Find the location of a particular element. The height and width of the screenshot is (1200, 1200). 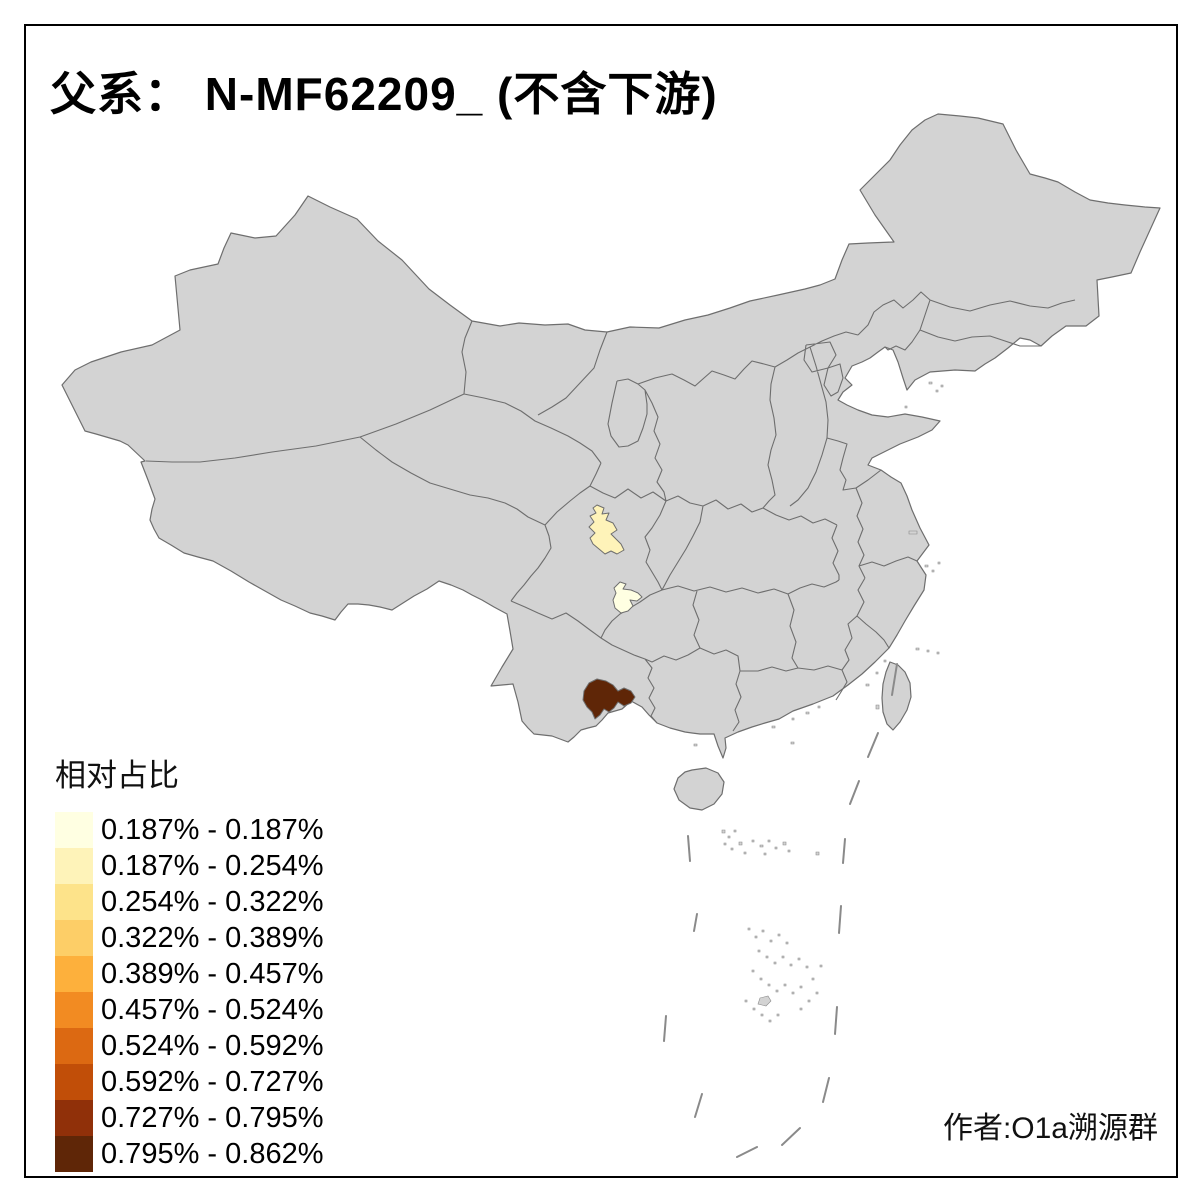

legend-entry: 0.254% - 0.322% is located at coordinates (189, 902).